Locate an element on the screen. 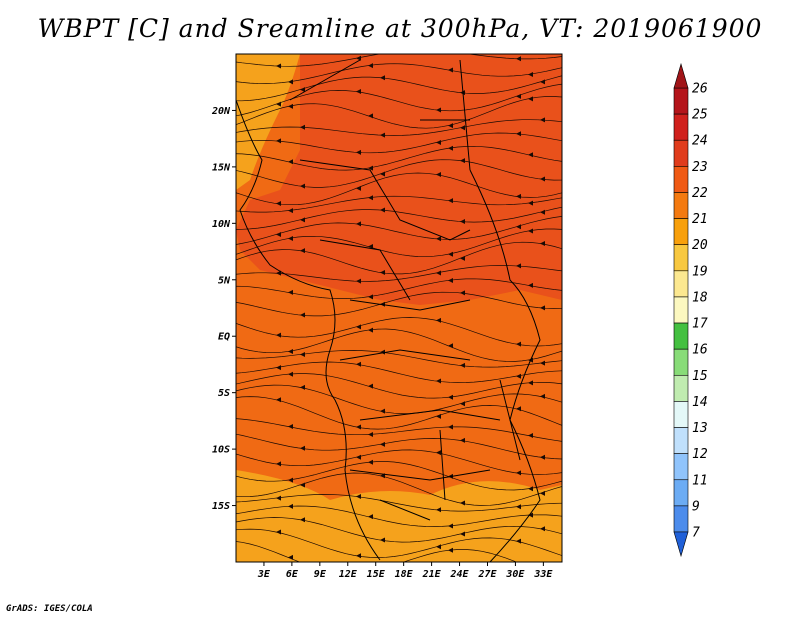  colorbar-level-label: 12 is located at coordinates (700, 454).